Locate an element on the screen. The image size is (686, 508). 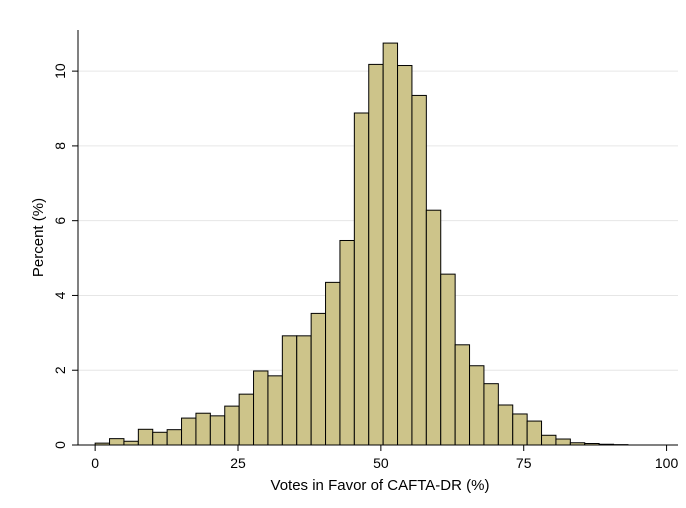
x-tick-label: 25 is located at coordinates (238, 463).